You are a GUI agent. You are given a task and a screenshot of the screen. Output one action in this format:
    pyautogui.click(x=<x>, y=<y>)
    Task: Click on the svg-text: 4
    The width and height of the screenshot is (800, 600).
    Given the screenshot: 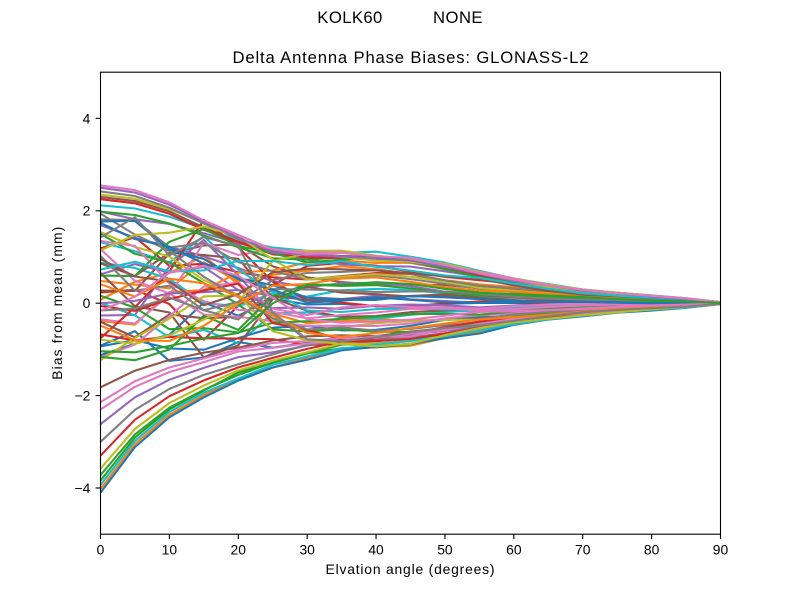 What is the action you would take?
    pyautogui.click(x=87, y=118)
    